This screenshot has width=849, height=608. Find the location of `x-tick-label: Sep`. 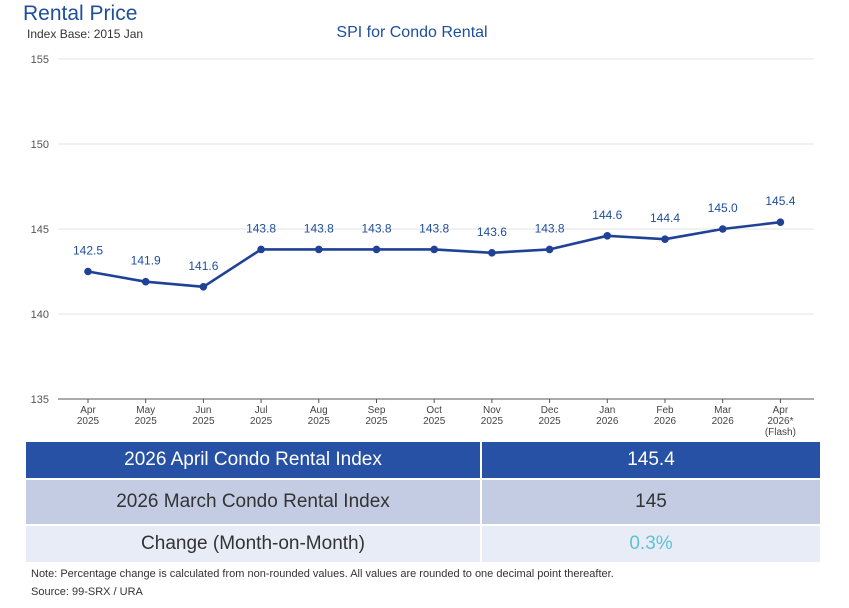

x-tick-label: Sep is located at coordinates (377, 410).